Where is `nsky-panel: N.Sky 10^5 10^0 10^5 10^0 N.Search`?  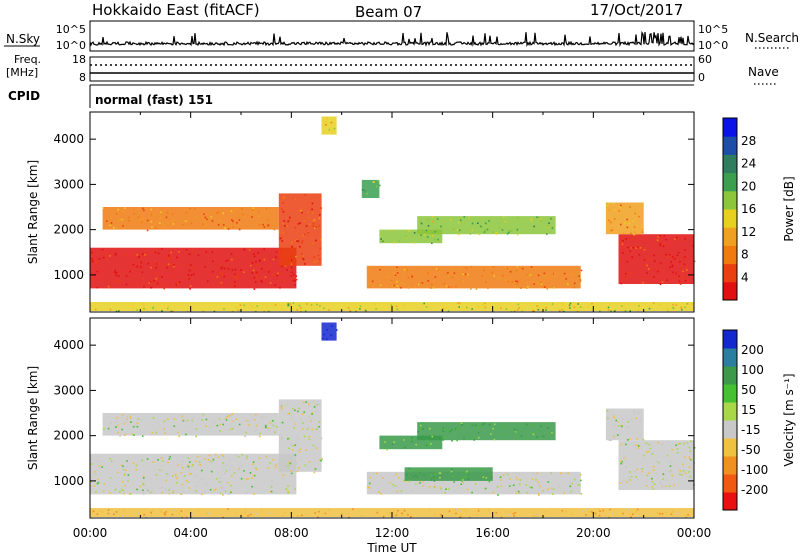 nsky-panel: N.Sky 10^5 10^0 10^5 10^0 N.Search is located at coordinates (401, 36).